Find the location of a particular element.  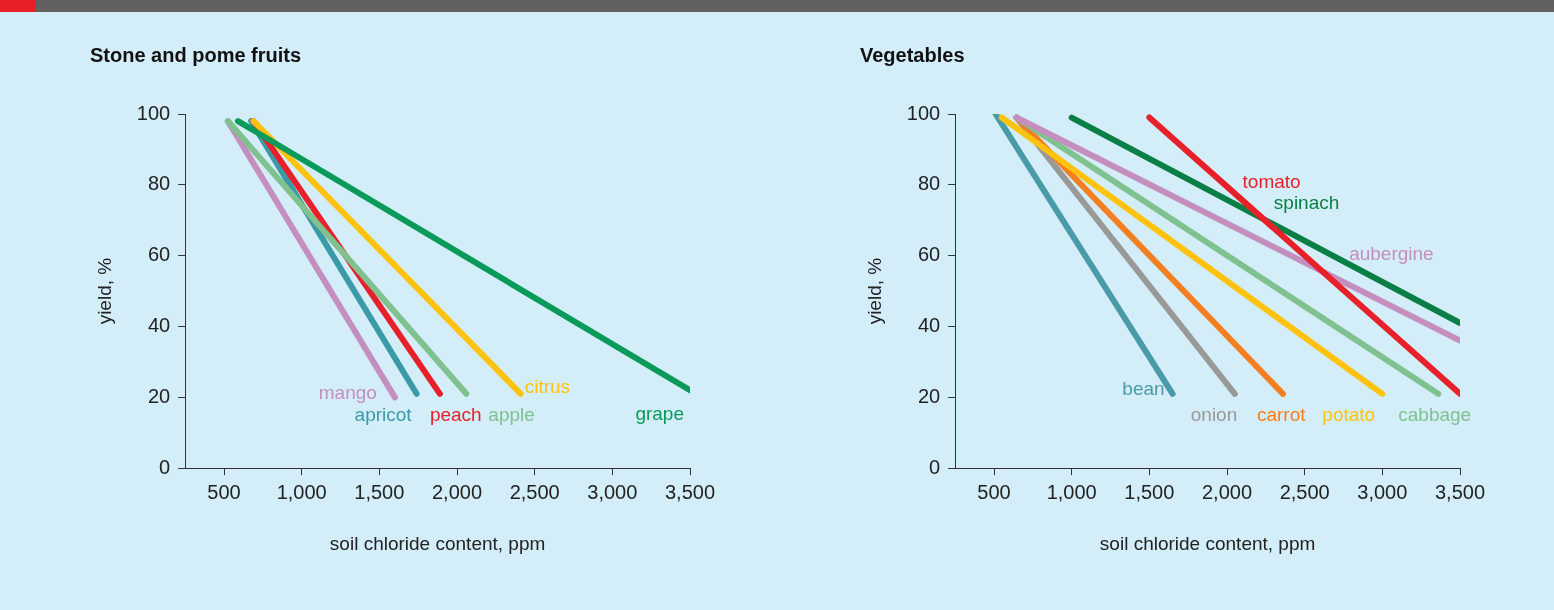

chart-title: Stone and pome fruits is located at coordinates (196, 54).